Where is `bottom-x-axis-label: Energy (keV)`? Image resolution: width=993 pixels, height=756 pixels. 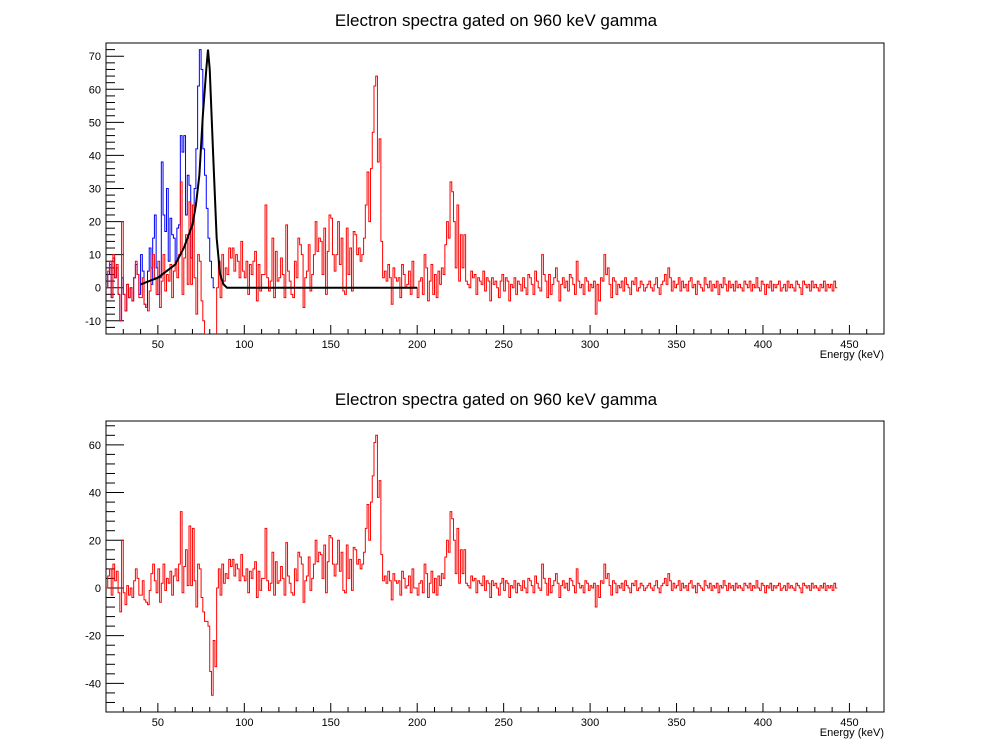 bottom-x-axis-label: Energy (keV) is located at coordinates (852, 733).